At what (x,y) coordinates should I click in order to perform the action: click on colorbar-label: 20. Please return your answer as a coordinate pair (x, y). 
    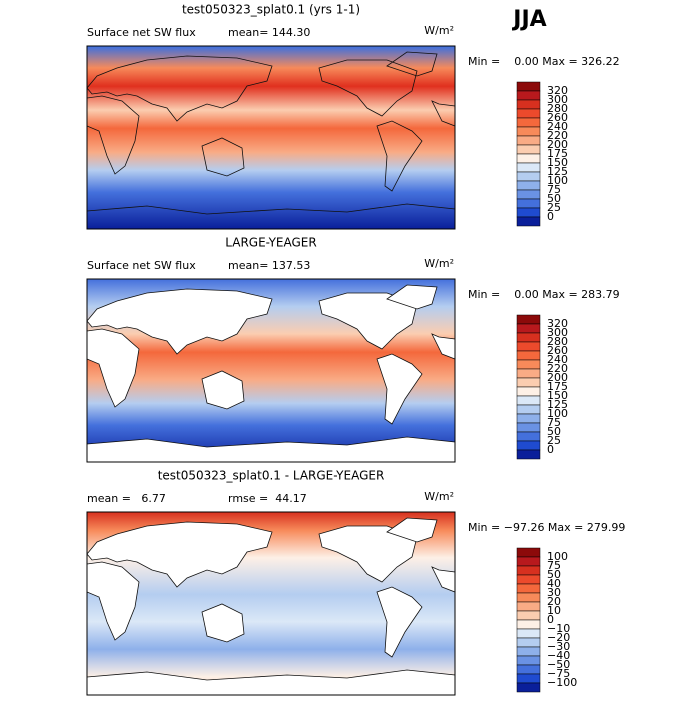
    Looking at the image, I should click on (554, 601).